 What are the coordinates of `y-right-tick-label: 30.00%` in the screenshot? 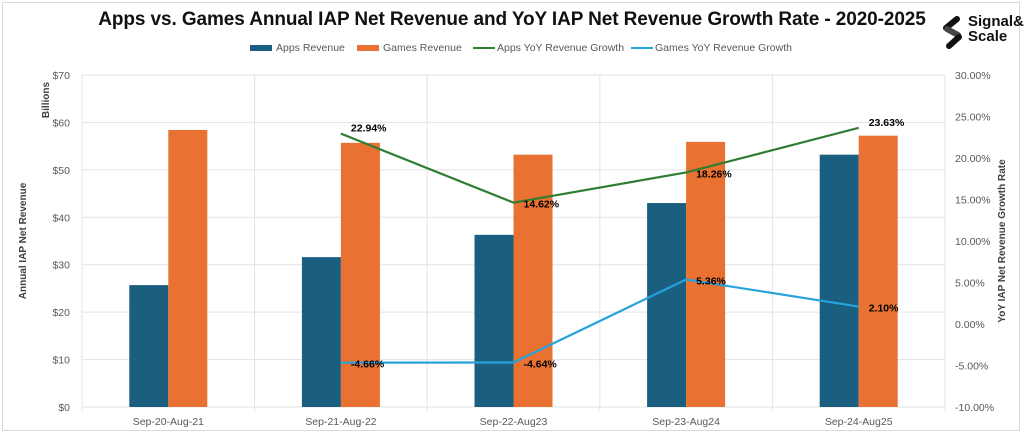 It's located at (973, 76).